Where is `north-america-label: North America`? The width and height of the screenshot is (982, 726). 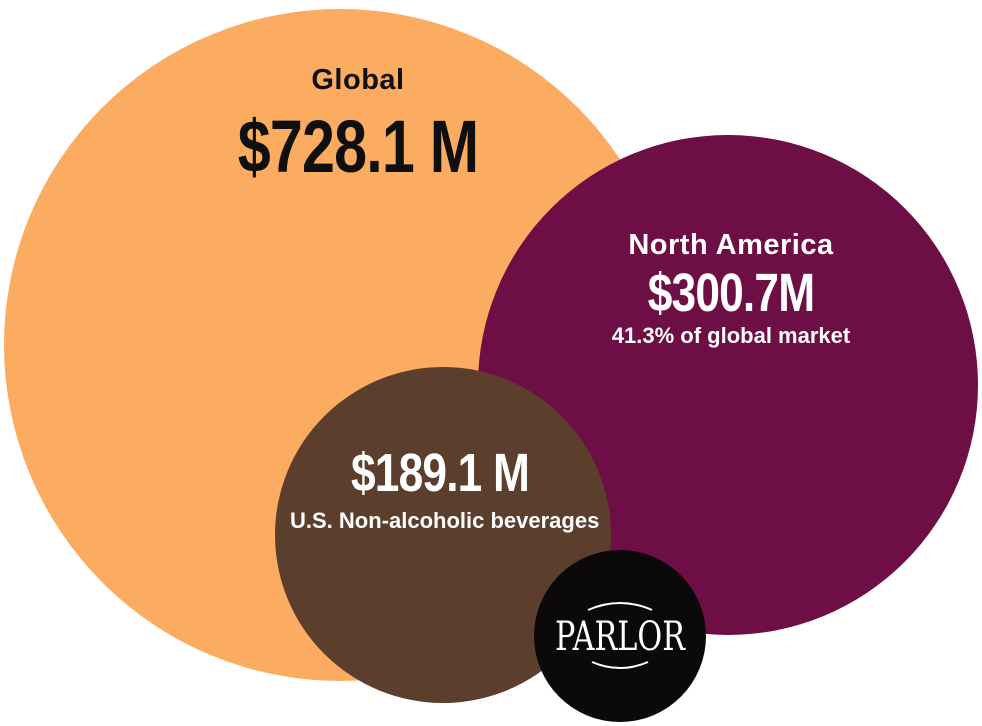
north-america-label: North America is located at coordinates (731, 245).